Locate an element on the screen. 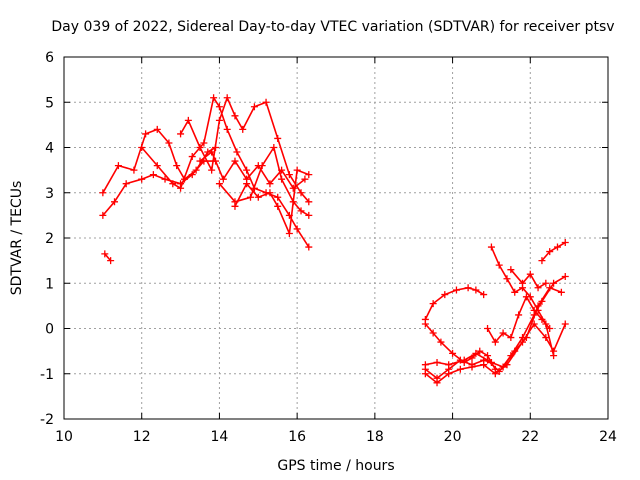 This screenshot has height=480, width=640. y-tick-label: 5 is located at coordinates (49, 103).